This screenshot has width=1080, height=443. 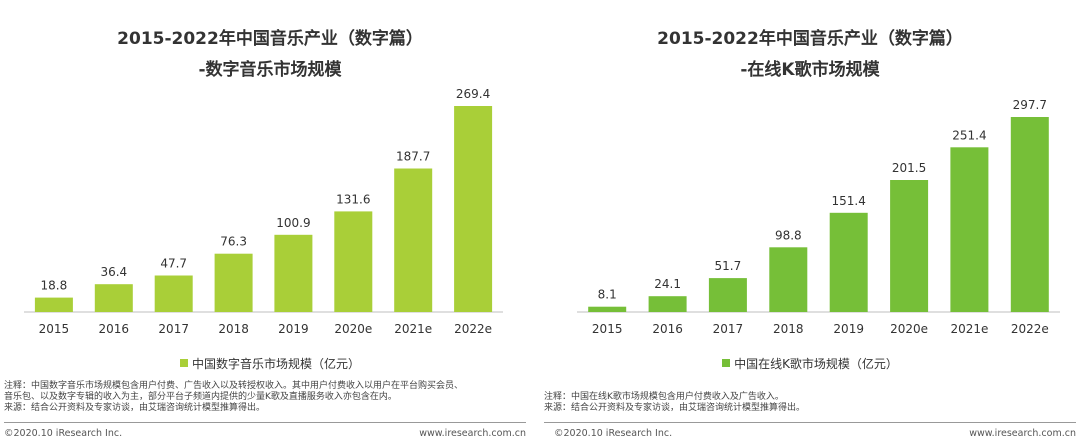 What do you see at coordinates (270, 70) in the screenshot?
I see `chart-title-line2: -数字音乐市场规模` at bounding box center [270, 70].